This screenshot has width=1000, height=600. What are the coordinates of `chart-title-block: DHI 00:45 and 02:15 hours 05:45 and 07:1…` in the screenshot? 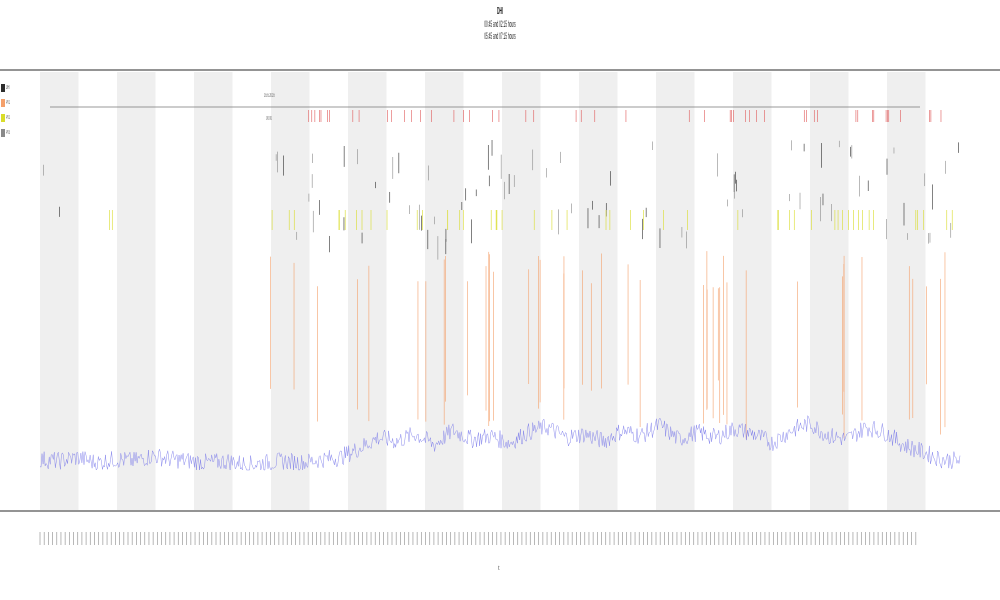 It's located at (500, 24).